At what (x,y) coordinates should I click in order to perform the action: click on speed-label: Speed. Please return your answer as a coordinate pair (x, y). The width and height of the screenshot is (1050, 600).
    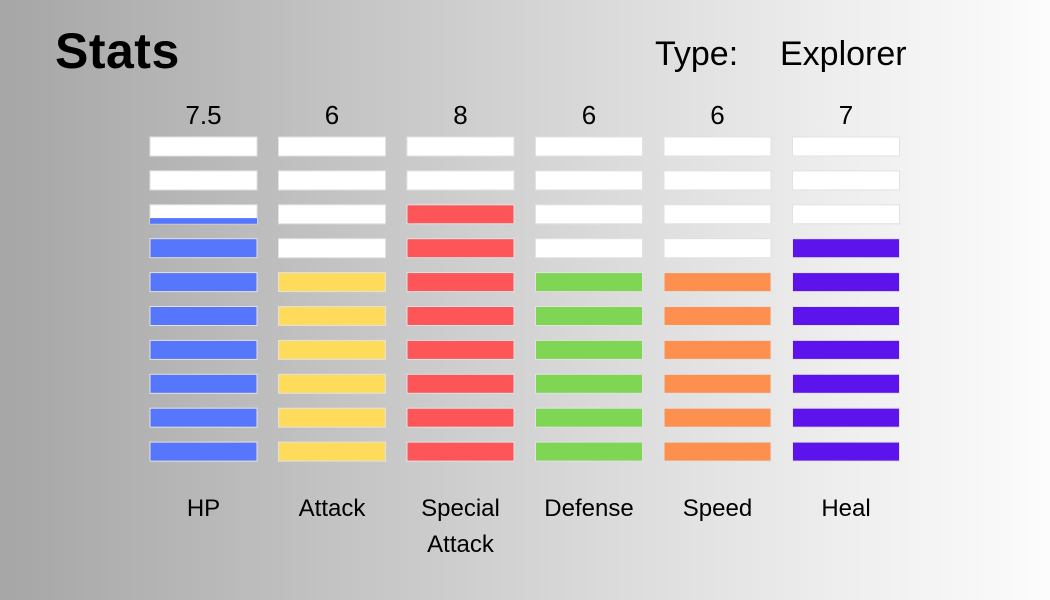
    Looking at the image, I should click on (717, 508).